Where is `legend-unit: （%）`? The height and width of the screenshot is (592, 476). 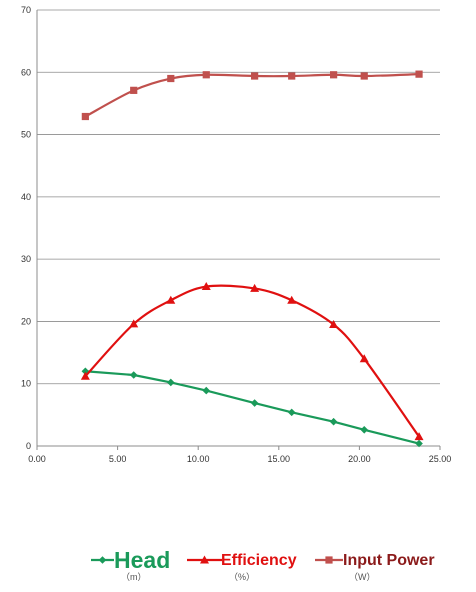 legend-unit: （%） is located at coordinates (242, 577).